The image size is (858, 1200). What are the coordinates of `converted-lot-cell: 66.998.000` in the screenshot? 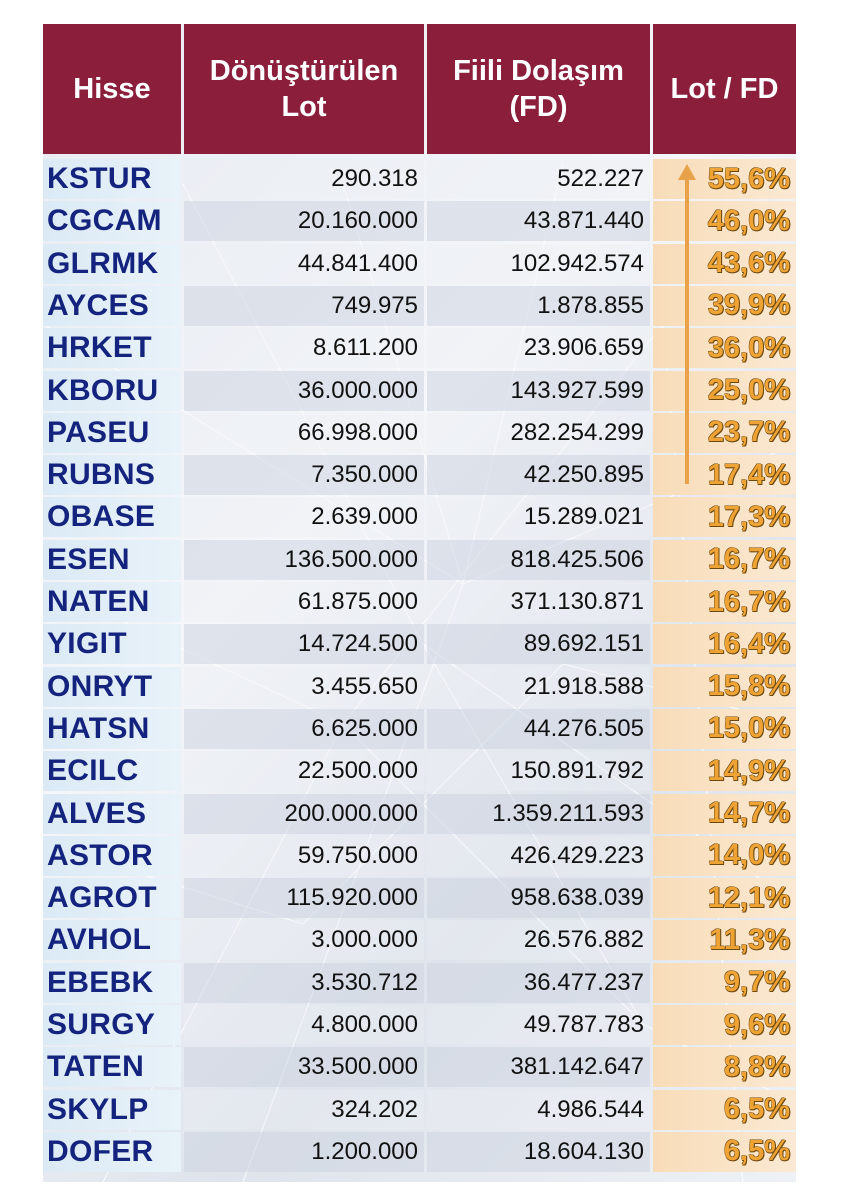 It's located at (304, 432).